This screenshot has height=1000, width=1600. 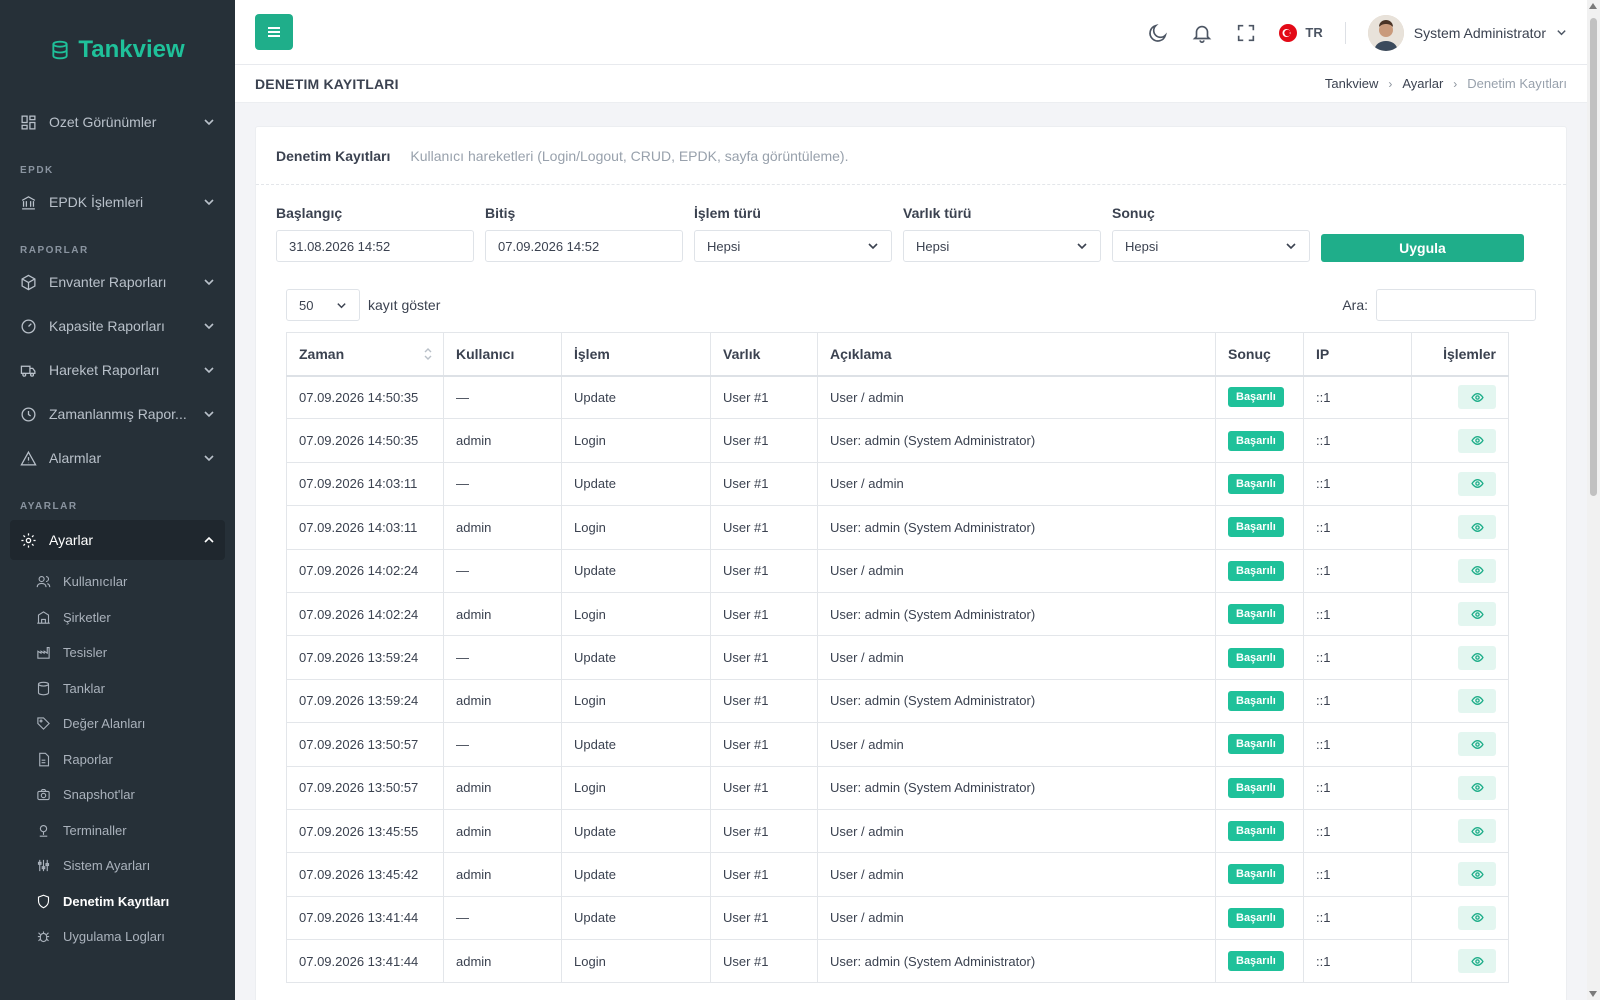 What do you see at coordinates (28, 540) in the screenshot?
I see `gear-icon` at bounding box center [28, 540].